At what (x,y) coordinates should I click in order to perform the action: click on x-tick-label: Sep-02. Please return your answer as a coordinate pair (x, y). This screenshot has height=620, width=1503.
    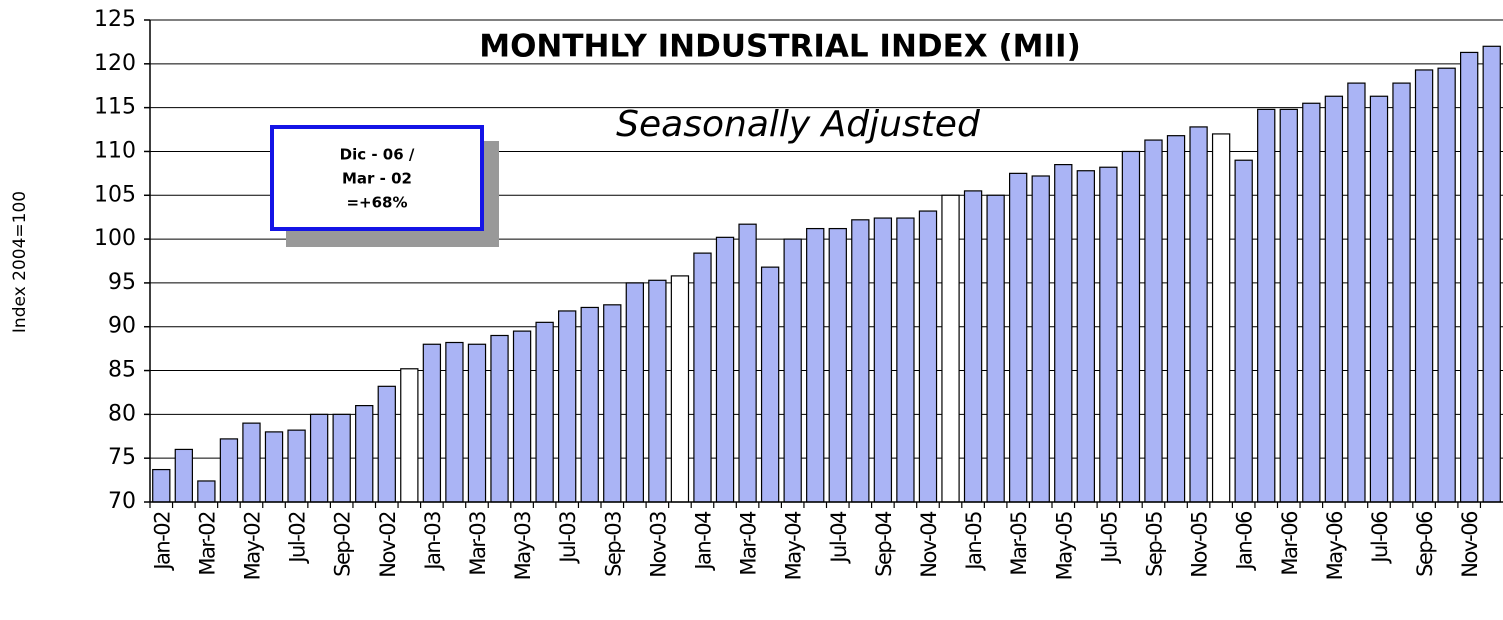
    Looking at the image, I should click on (343, 544).